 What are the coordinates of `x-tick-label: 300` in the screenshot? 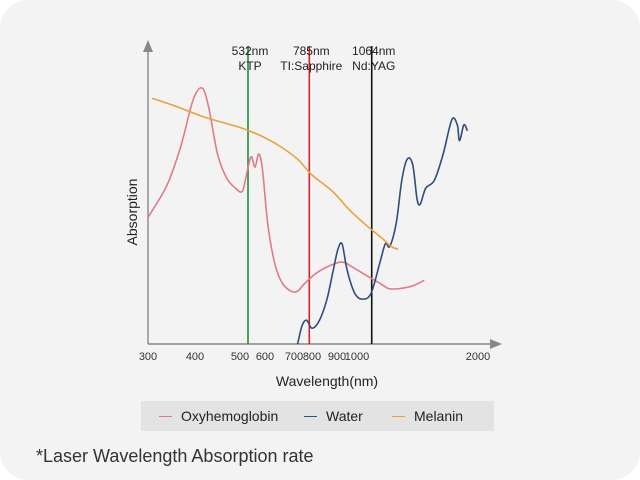 It's located at (148, 357).